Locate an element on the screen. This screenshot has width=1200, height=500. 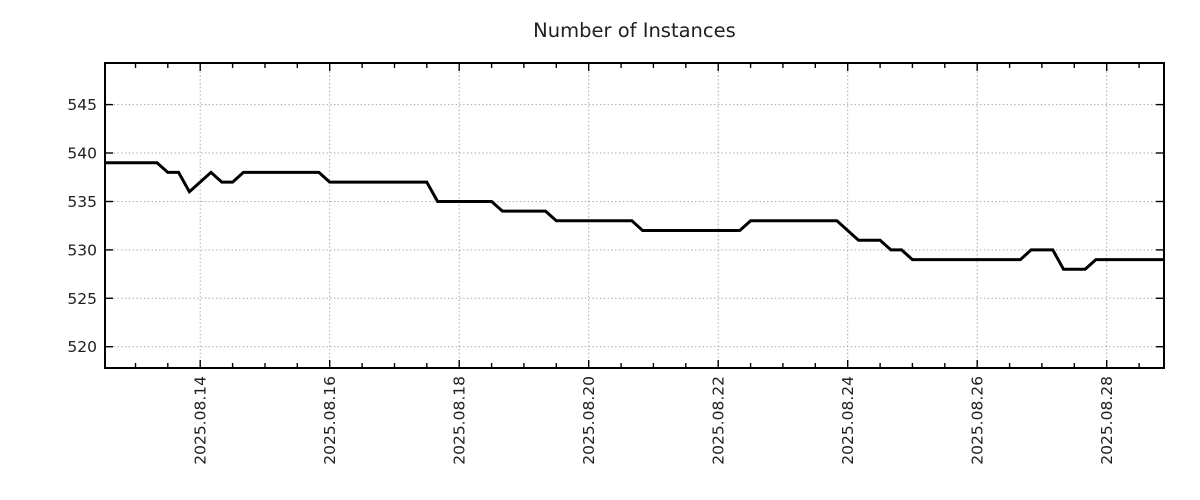
y-tick-label: 535 is located at coordinates (82, 202).